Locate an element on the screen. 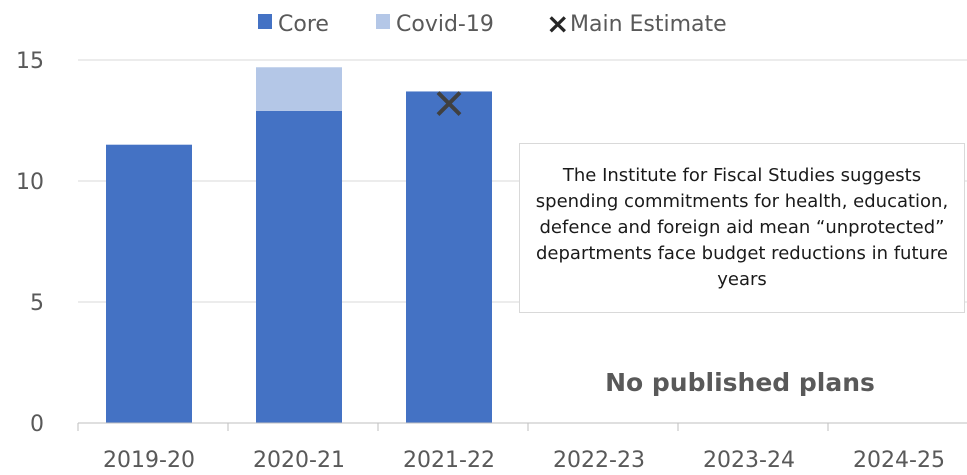 The width and height of the screenshot is (967, 475). y-tick-label: 0 is located at coordinates (37, 424).